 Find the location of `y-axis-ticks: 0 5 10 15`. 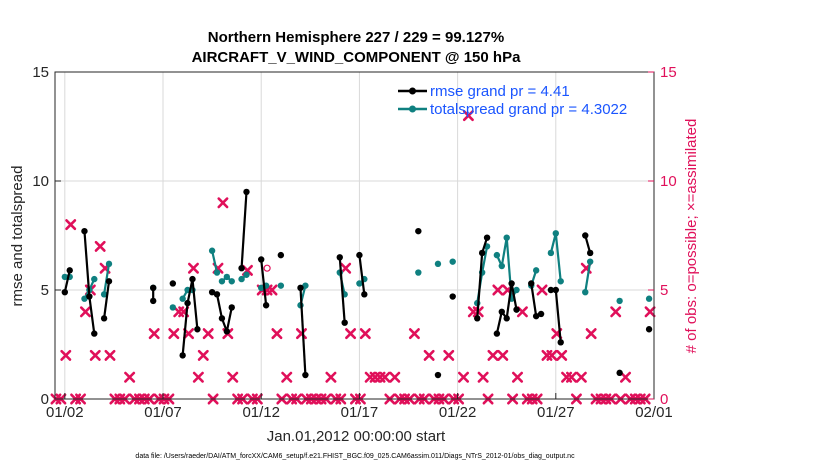

y-axis-ticks: 0 5 10 15 is located at coordinates (46, 236).